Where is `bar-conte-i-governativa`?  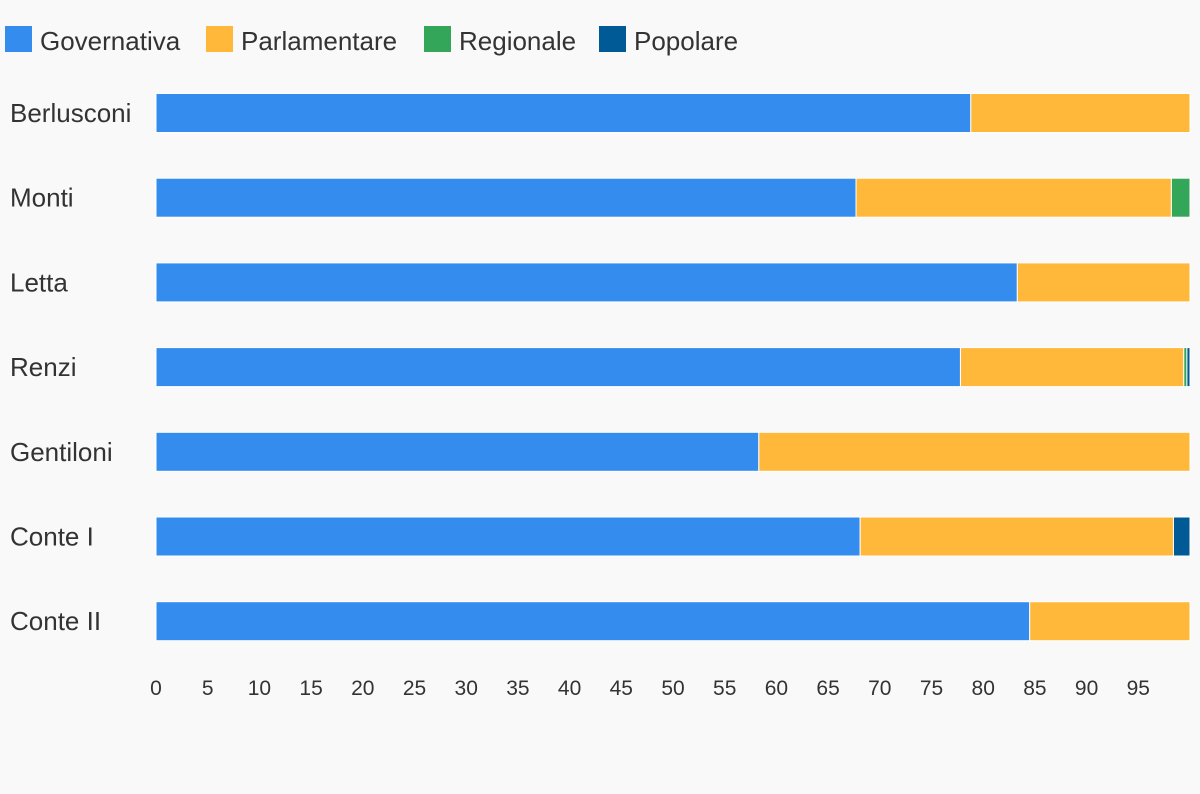 bar-conte-i-governativa is located at coordinates (508, 536).